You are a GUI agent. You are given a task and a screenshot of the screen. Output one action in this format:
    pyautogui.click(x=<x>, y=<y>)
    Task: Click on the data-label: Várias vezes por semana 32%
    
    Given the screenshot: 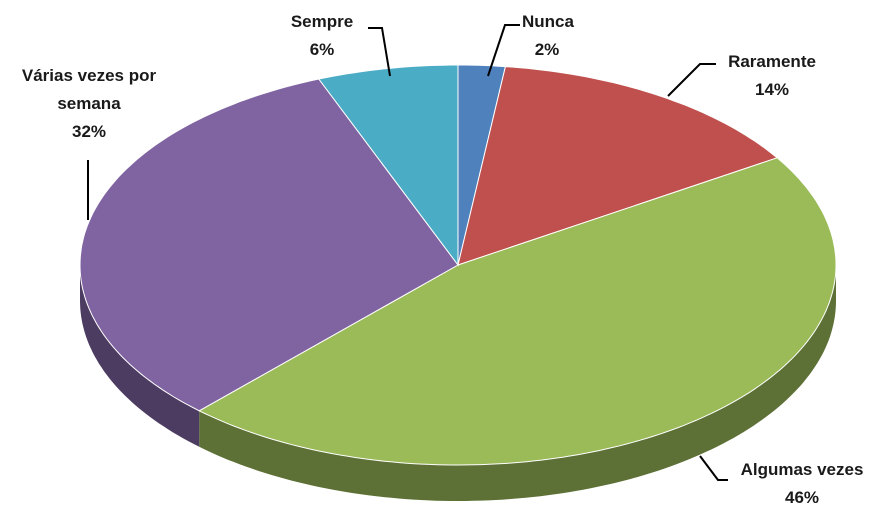 What is the action you would take?
    pyautogui.click(x=89, y=104)
    